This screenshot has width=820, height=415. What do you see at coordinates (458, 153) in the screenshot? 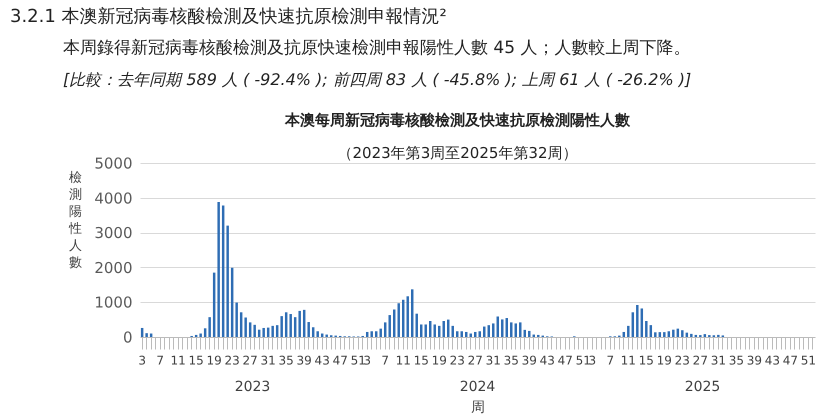
I see `chart-subtitle: （2023年第3周至2025年第32周）` at bounding box center [458, 153].